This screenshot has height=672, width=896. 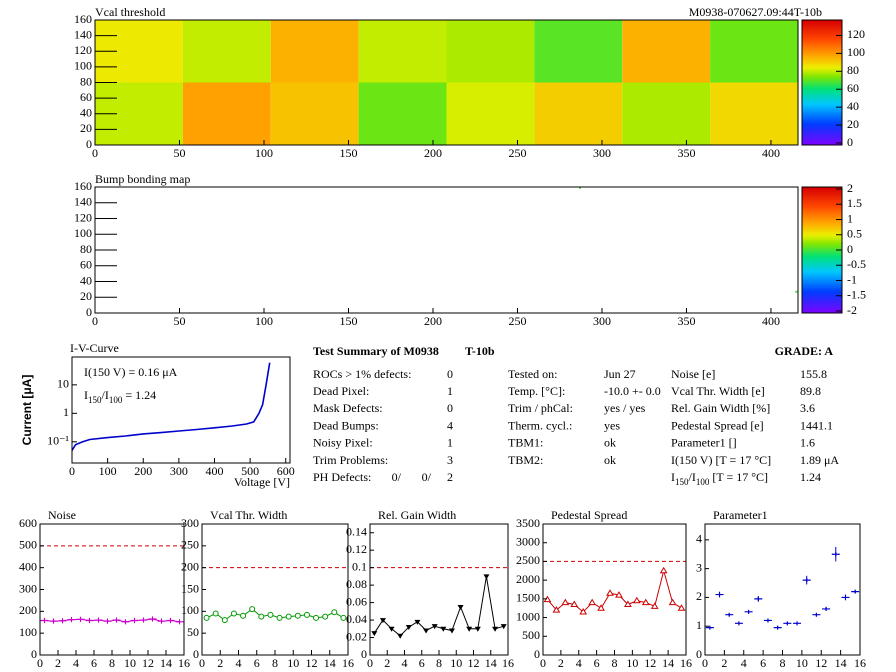 I want to click on summary-label: I(150 V) [T = 17 °C], so click(x=721, y=460).